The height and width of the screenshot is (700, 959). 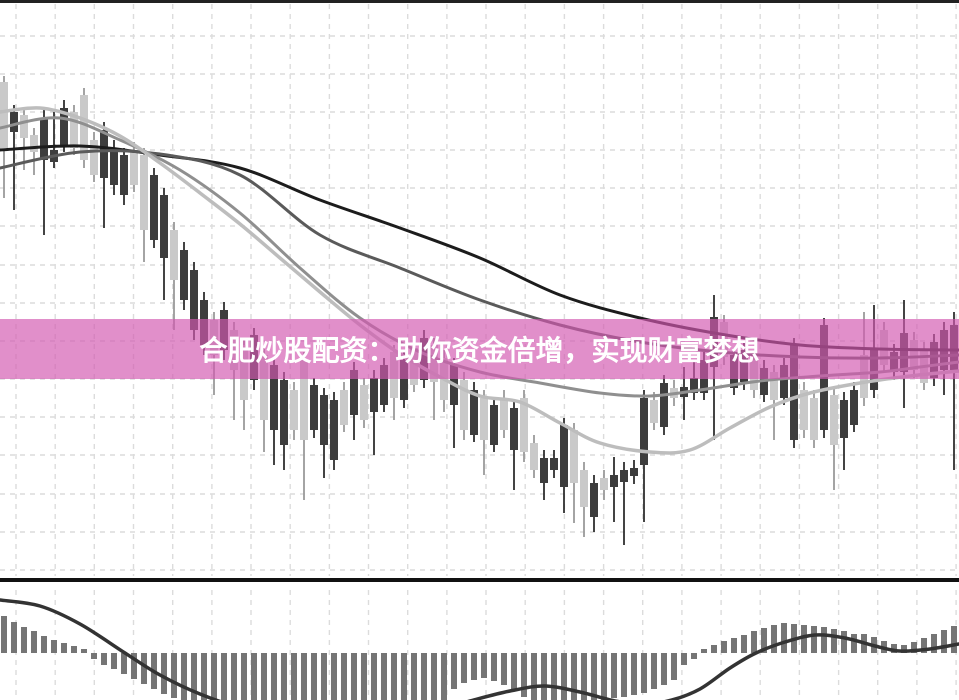 I want to click on macd-signal-line, so click(x=479, y=649).